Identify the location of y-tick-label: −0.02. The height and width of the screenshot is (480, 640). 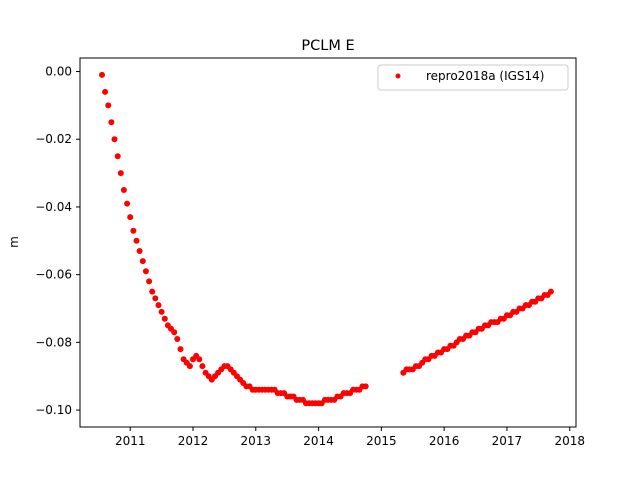
(53, 139).